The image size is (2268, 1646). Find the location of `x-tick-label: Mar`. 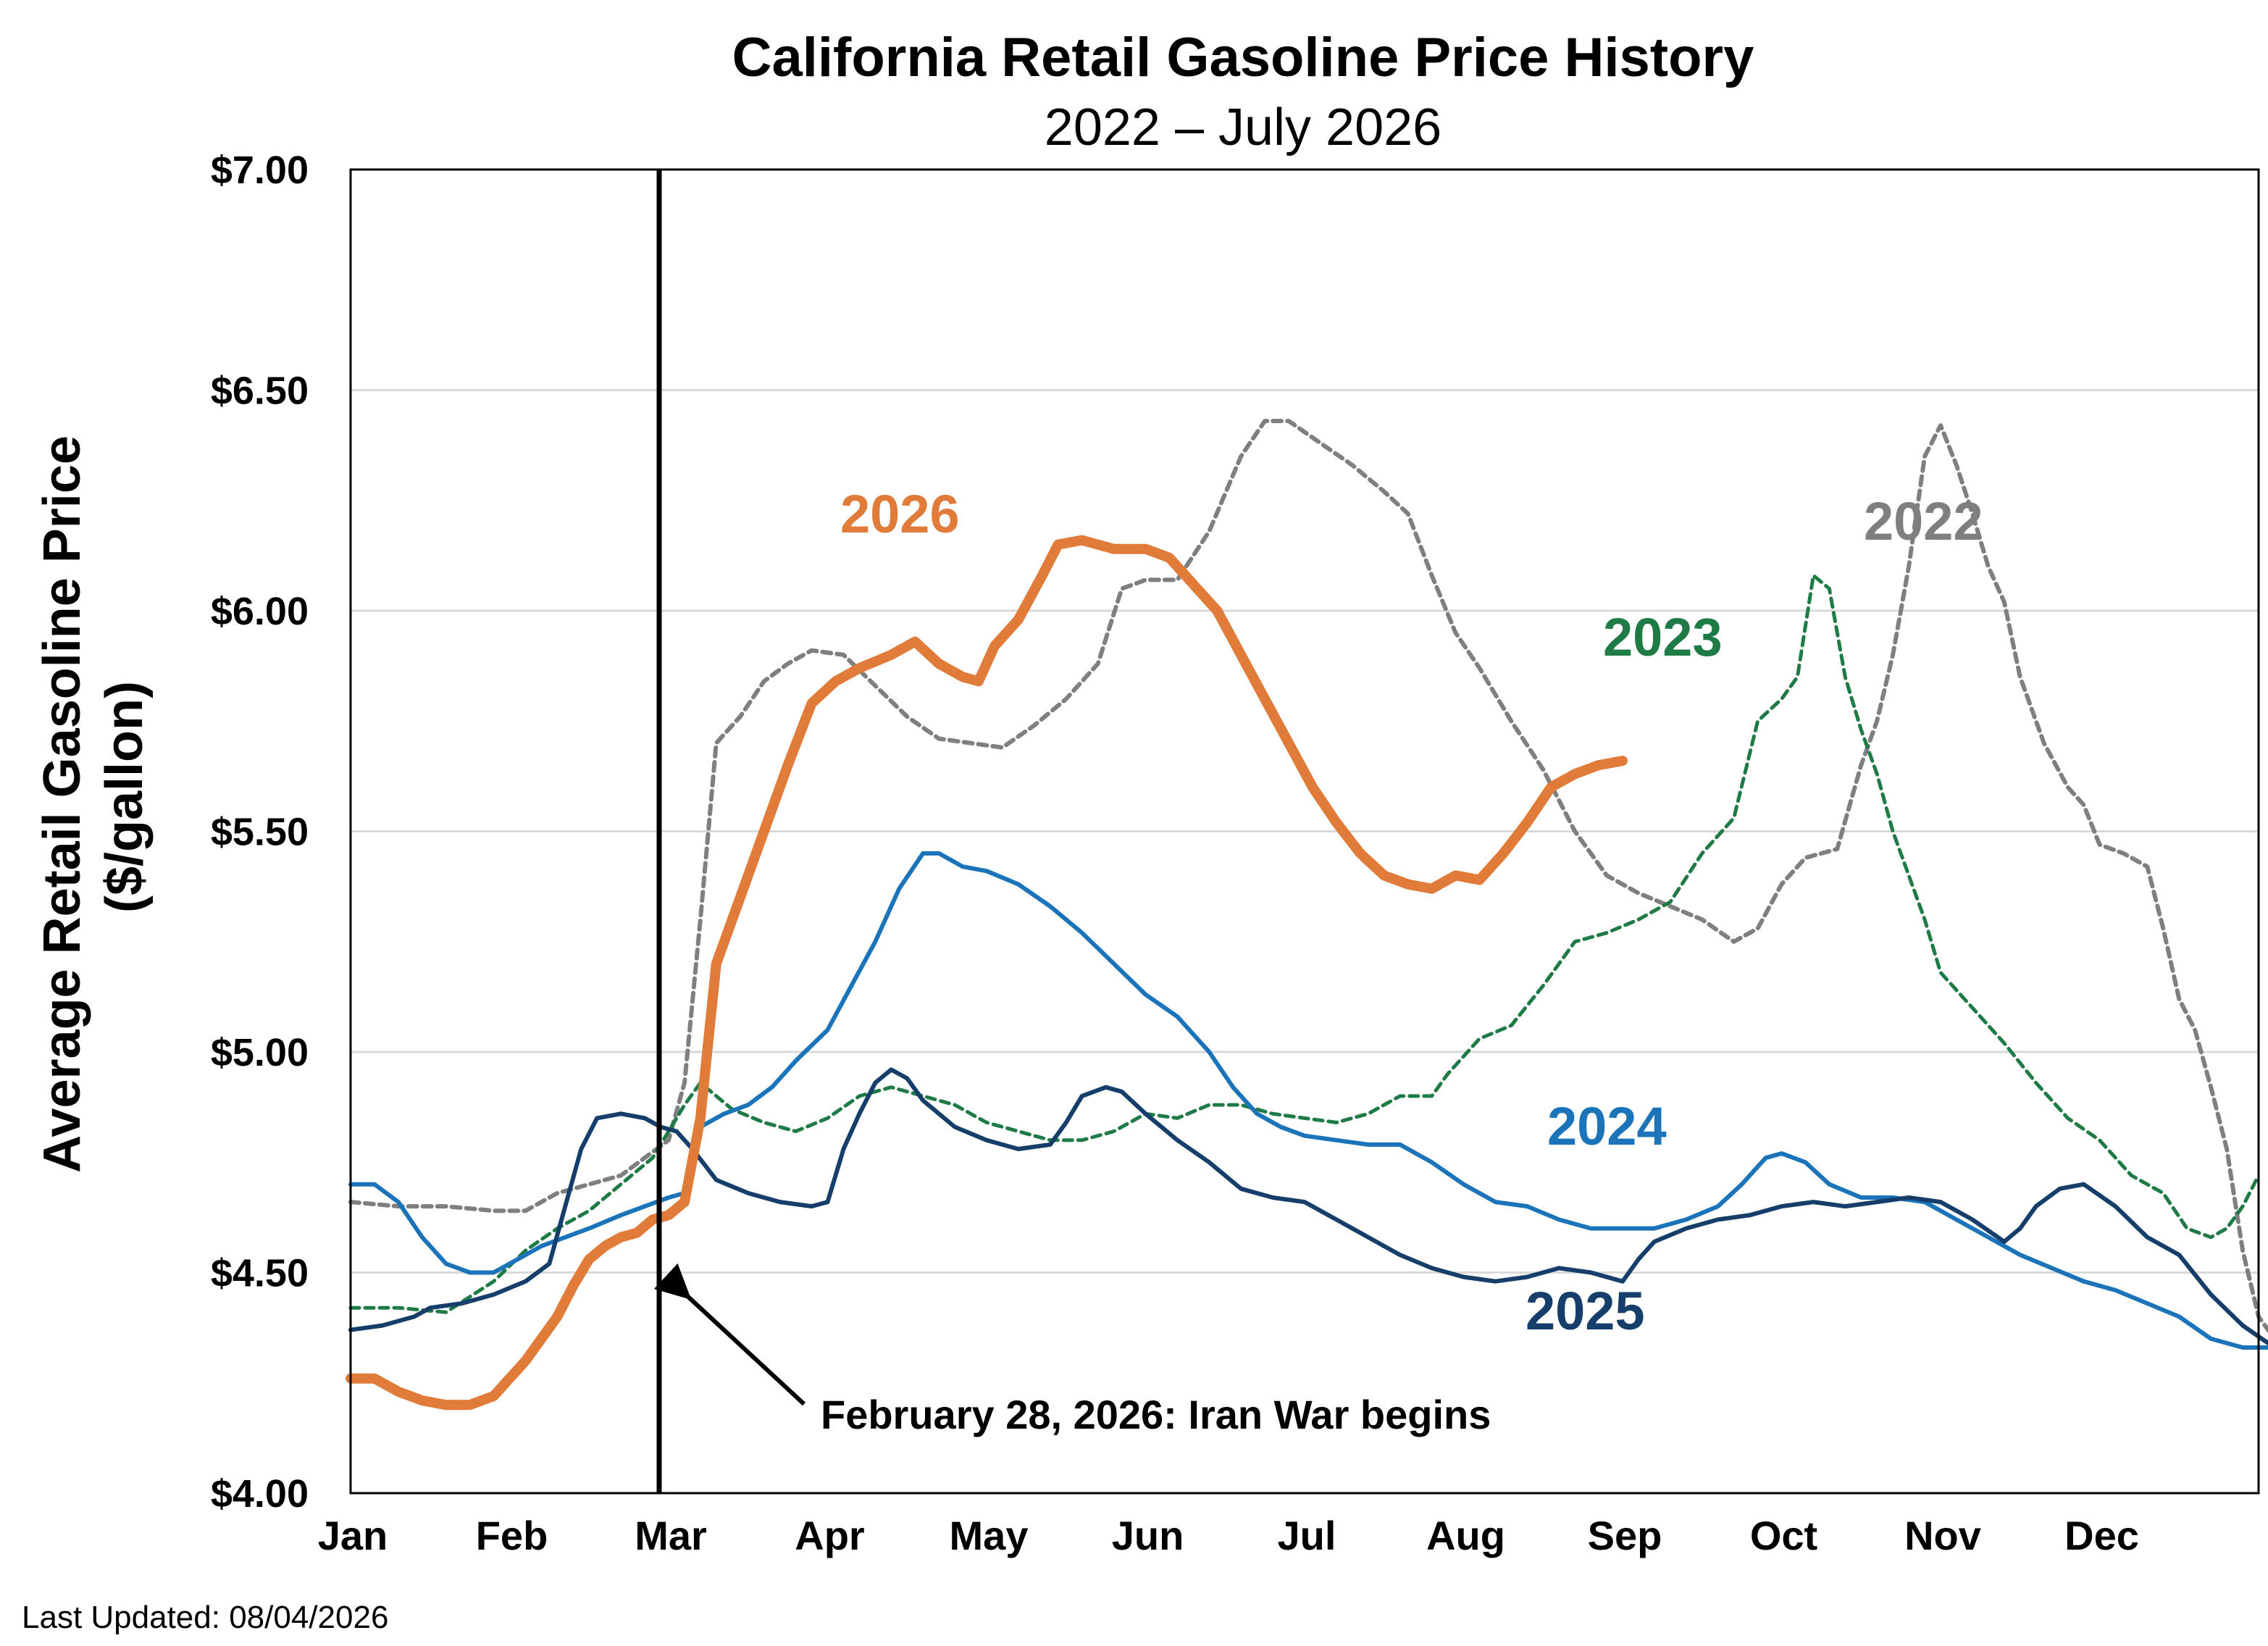

x-tick-label: Mar is located at coordinates (671, 1535).